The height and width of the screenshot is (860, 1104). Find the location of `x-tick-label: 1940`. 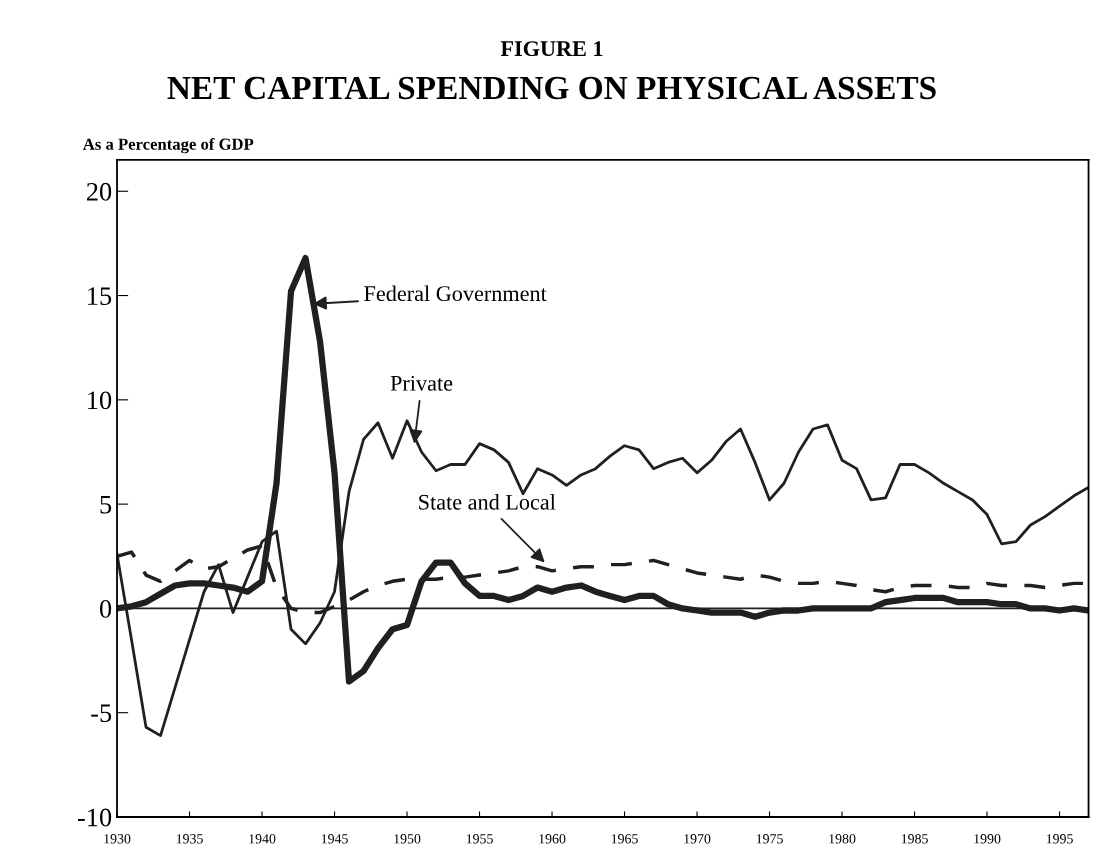

x-tick-label: 1940 is located at coordinates (262, 839).